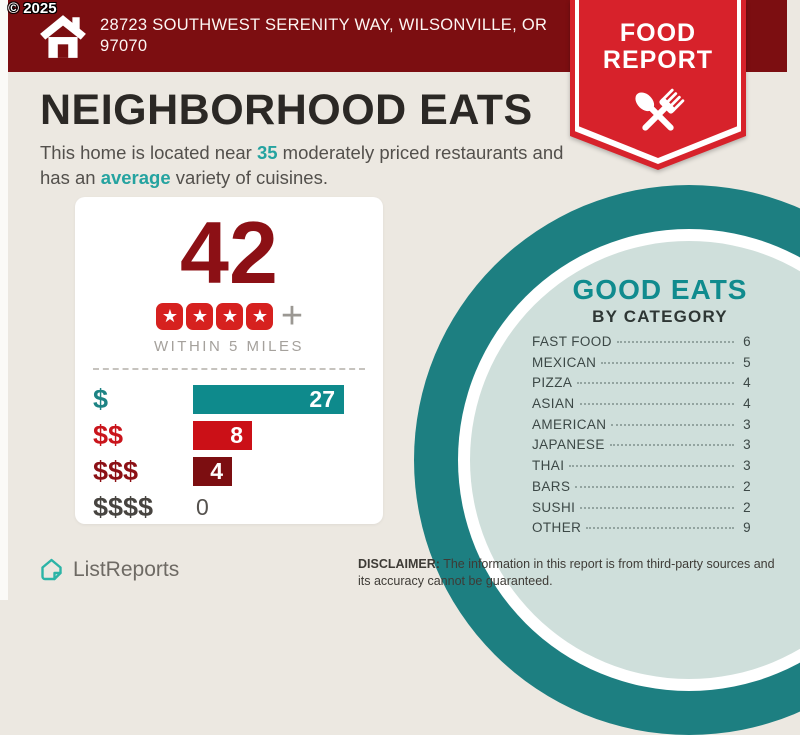 The height and width of the screenshot is (735, 800). Describe the element at coordinates (279, 507) in the screenshot. I see `bar-zone: 0` at that location.